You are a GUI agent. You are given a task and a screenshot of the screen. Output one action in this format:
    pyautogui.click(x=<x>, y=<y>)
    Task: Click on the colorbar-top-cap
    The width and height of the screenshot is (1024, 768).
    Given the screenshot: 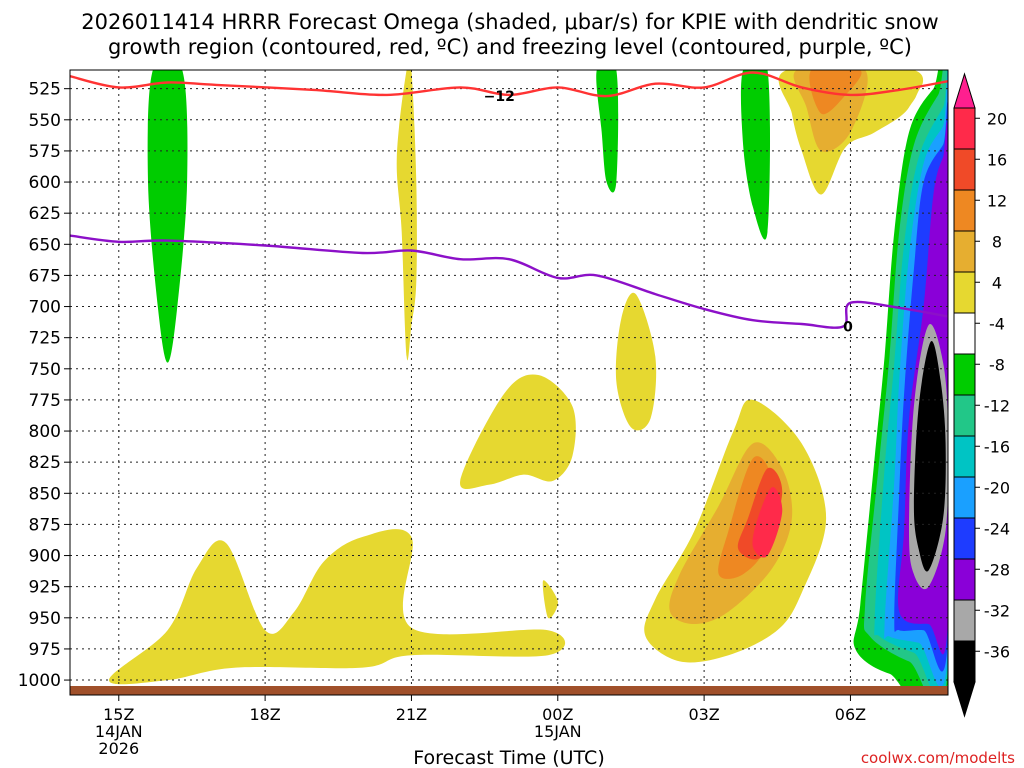 What is the action you would take?
    pyautogui.click(x=964, y=90)
    